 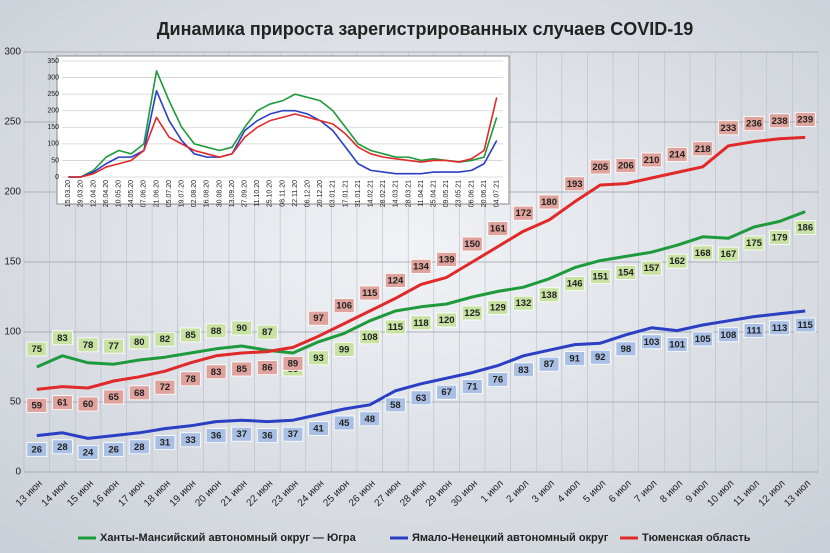 I want to click on data-label: 108, so click(x=728, y=335).